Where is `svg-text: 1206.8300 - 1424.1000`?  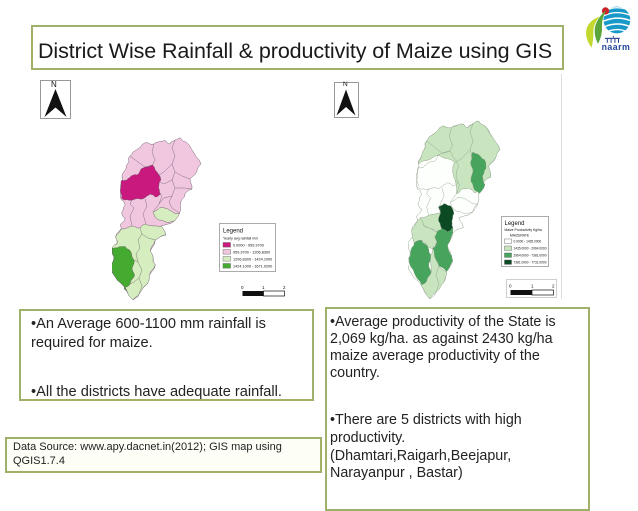 svg-text: 1206.8300 - 1424.1000 is located at coordinates (252, 259).